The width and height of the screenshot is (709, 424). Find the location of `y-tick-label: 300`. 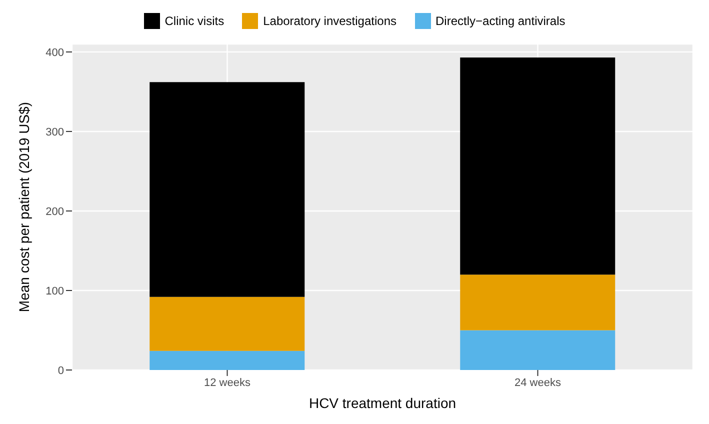

y-tick-label: 300 is located at coordinates (55, 132).